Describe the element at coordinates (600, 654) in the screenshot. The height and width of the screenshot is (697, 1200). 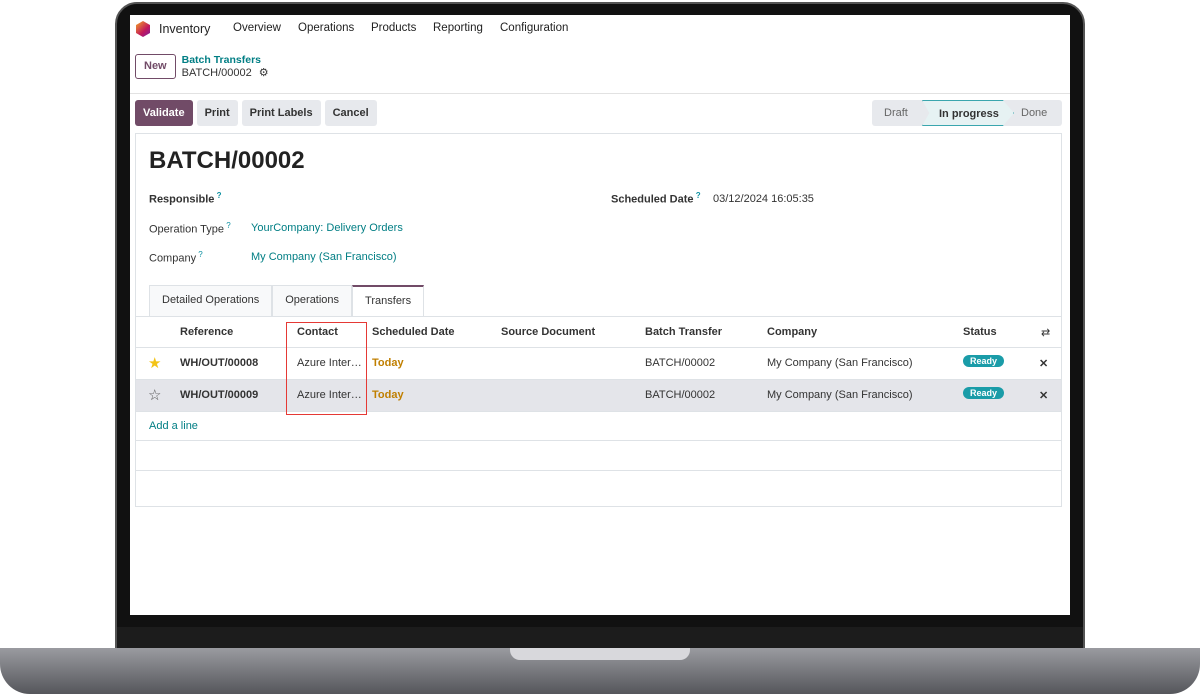
I see `laptop-notch` at that location.